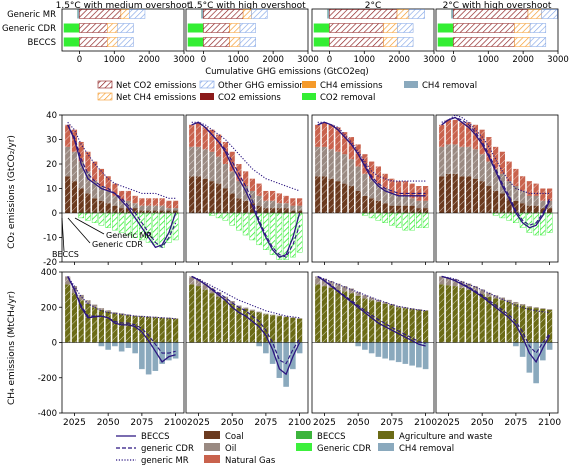 The width and height of the screenshot is (575, 469). Describe the element at coordinates (12, 348) in the screenshot. I see `ch4-y-axis-label: CH₄ emissions (MtCH₄/yr)` at that location.